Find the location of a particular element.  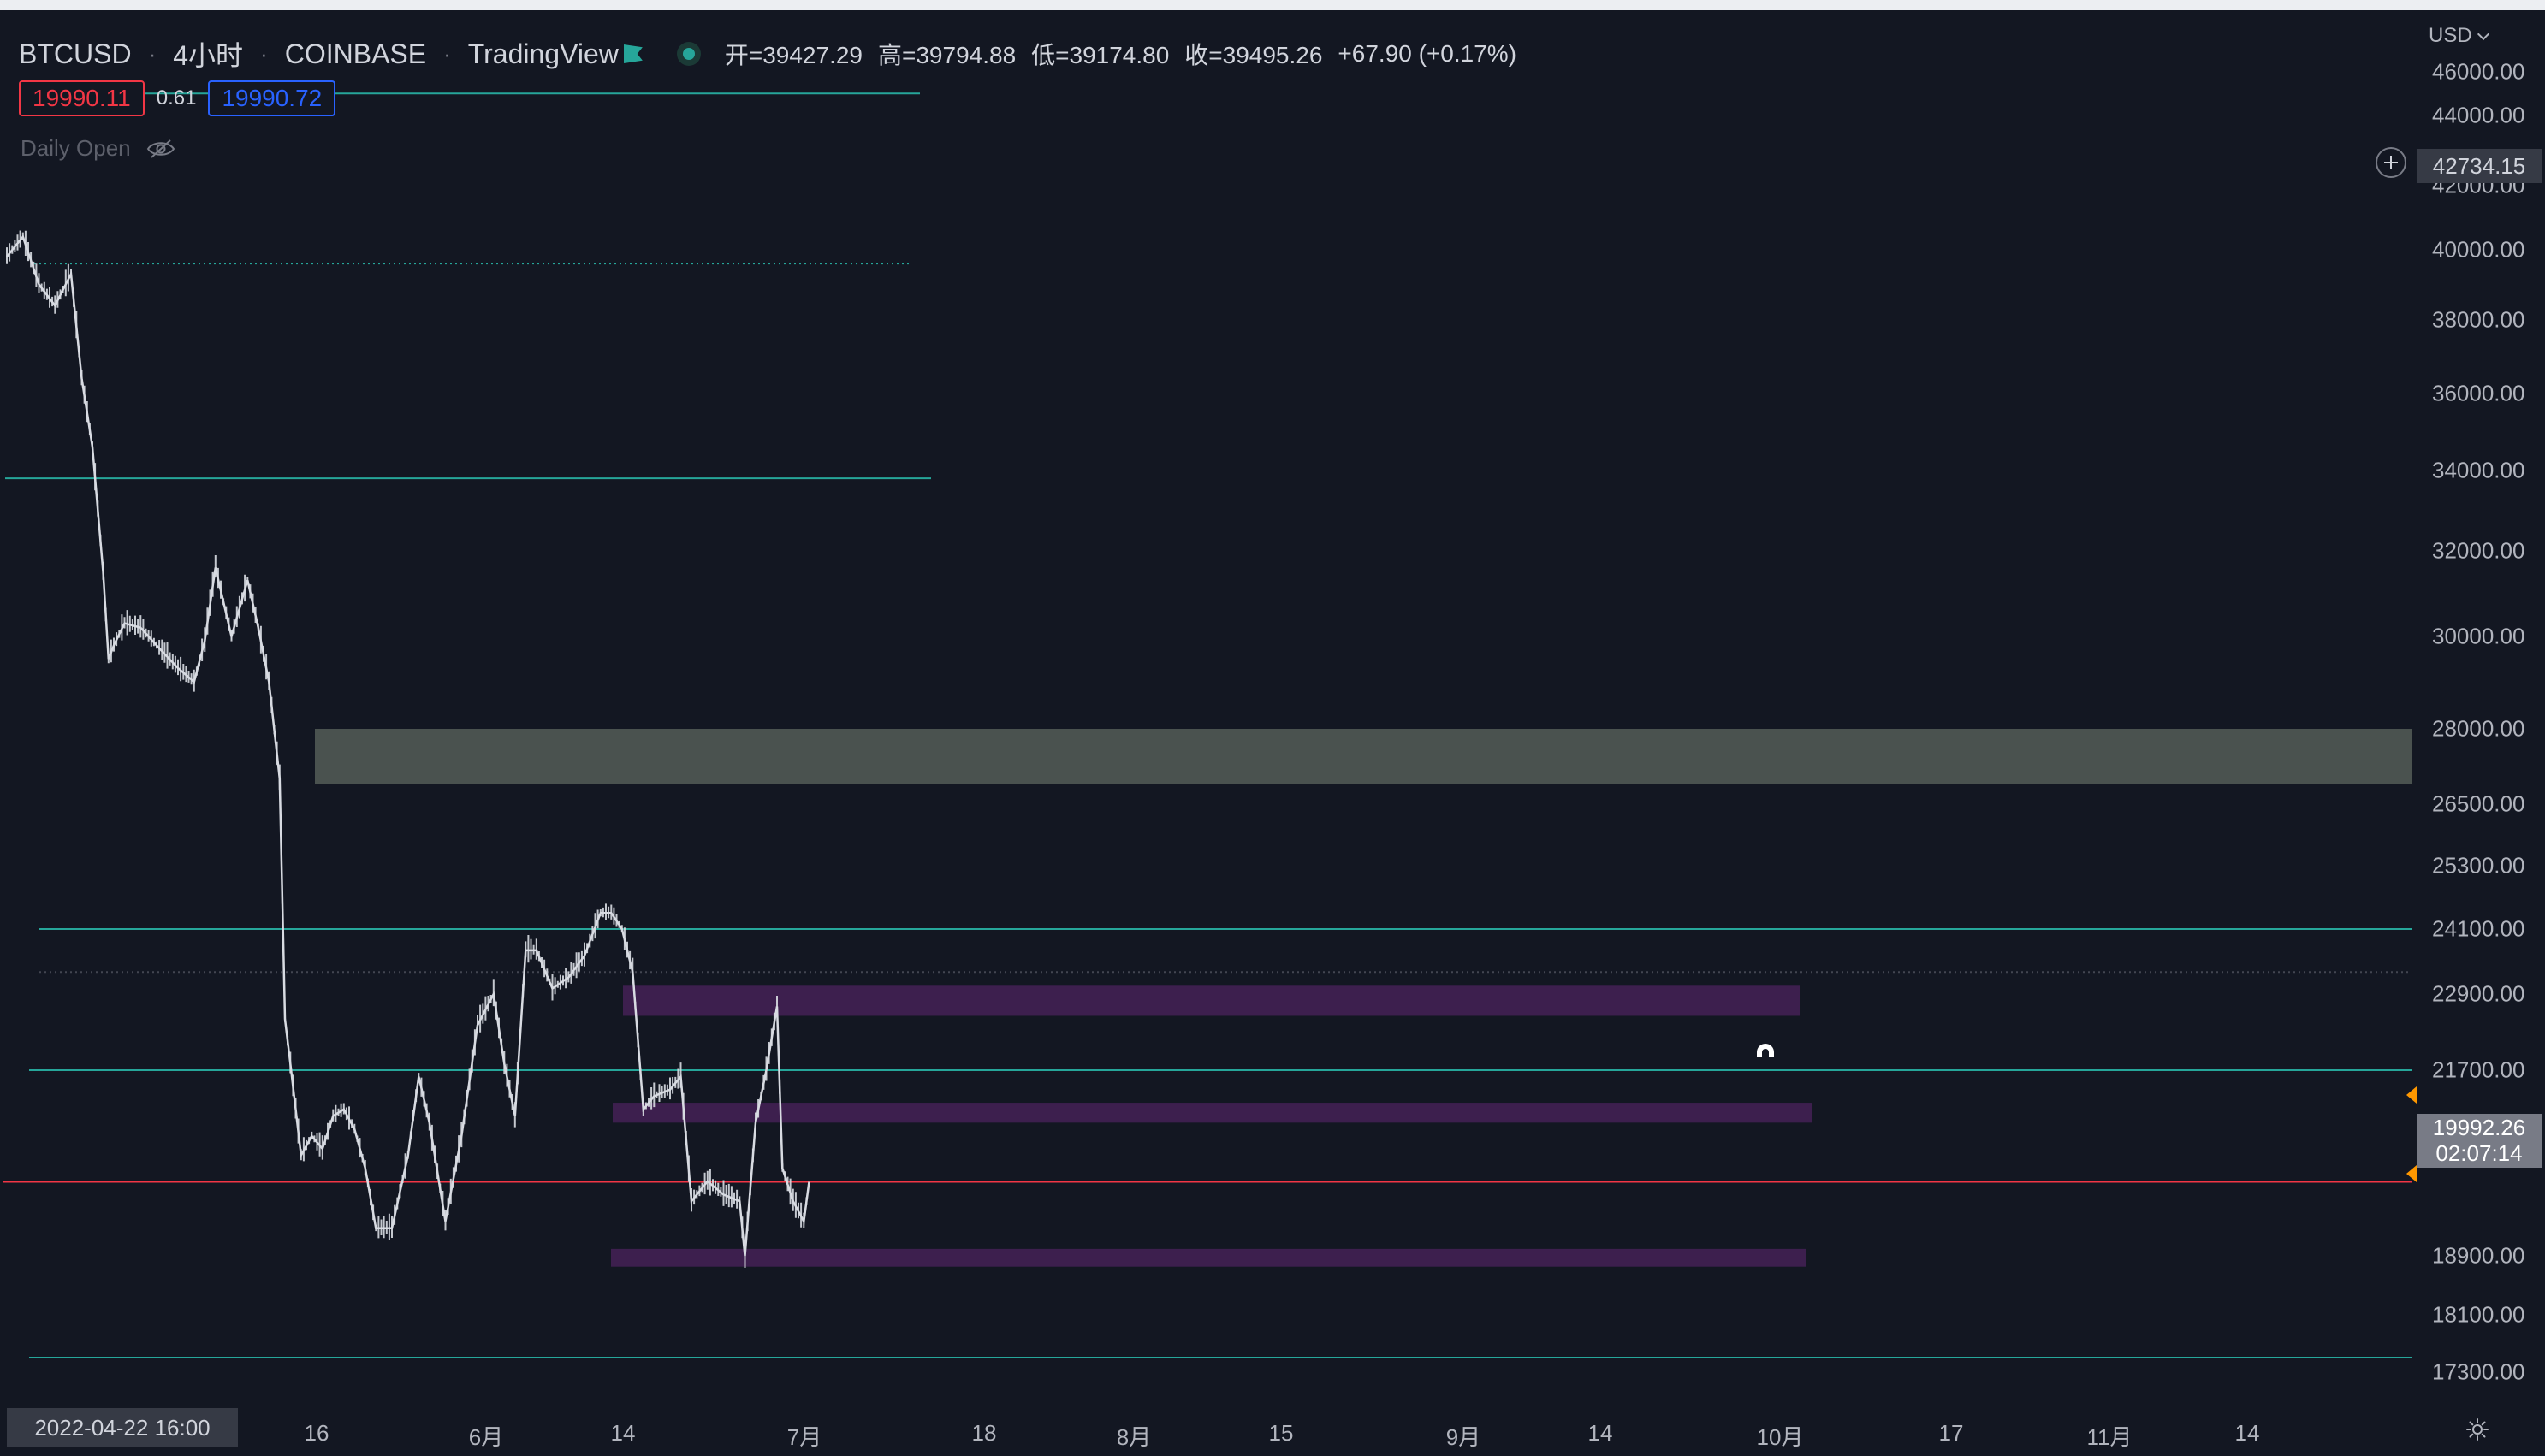

eye-crossed-icon is located at coordinates (160, 149).